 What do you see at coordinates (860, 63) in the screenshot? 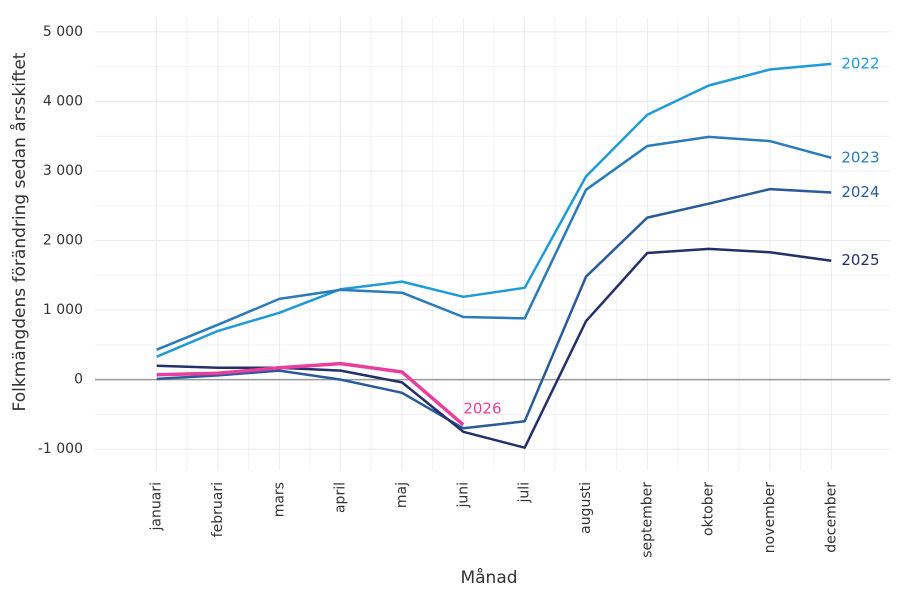
I see `series-label: 2022` at bounding box center [860, 63].